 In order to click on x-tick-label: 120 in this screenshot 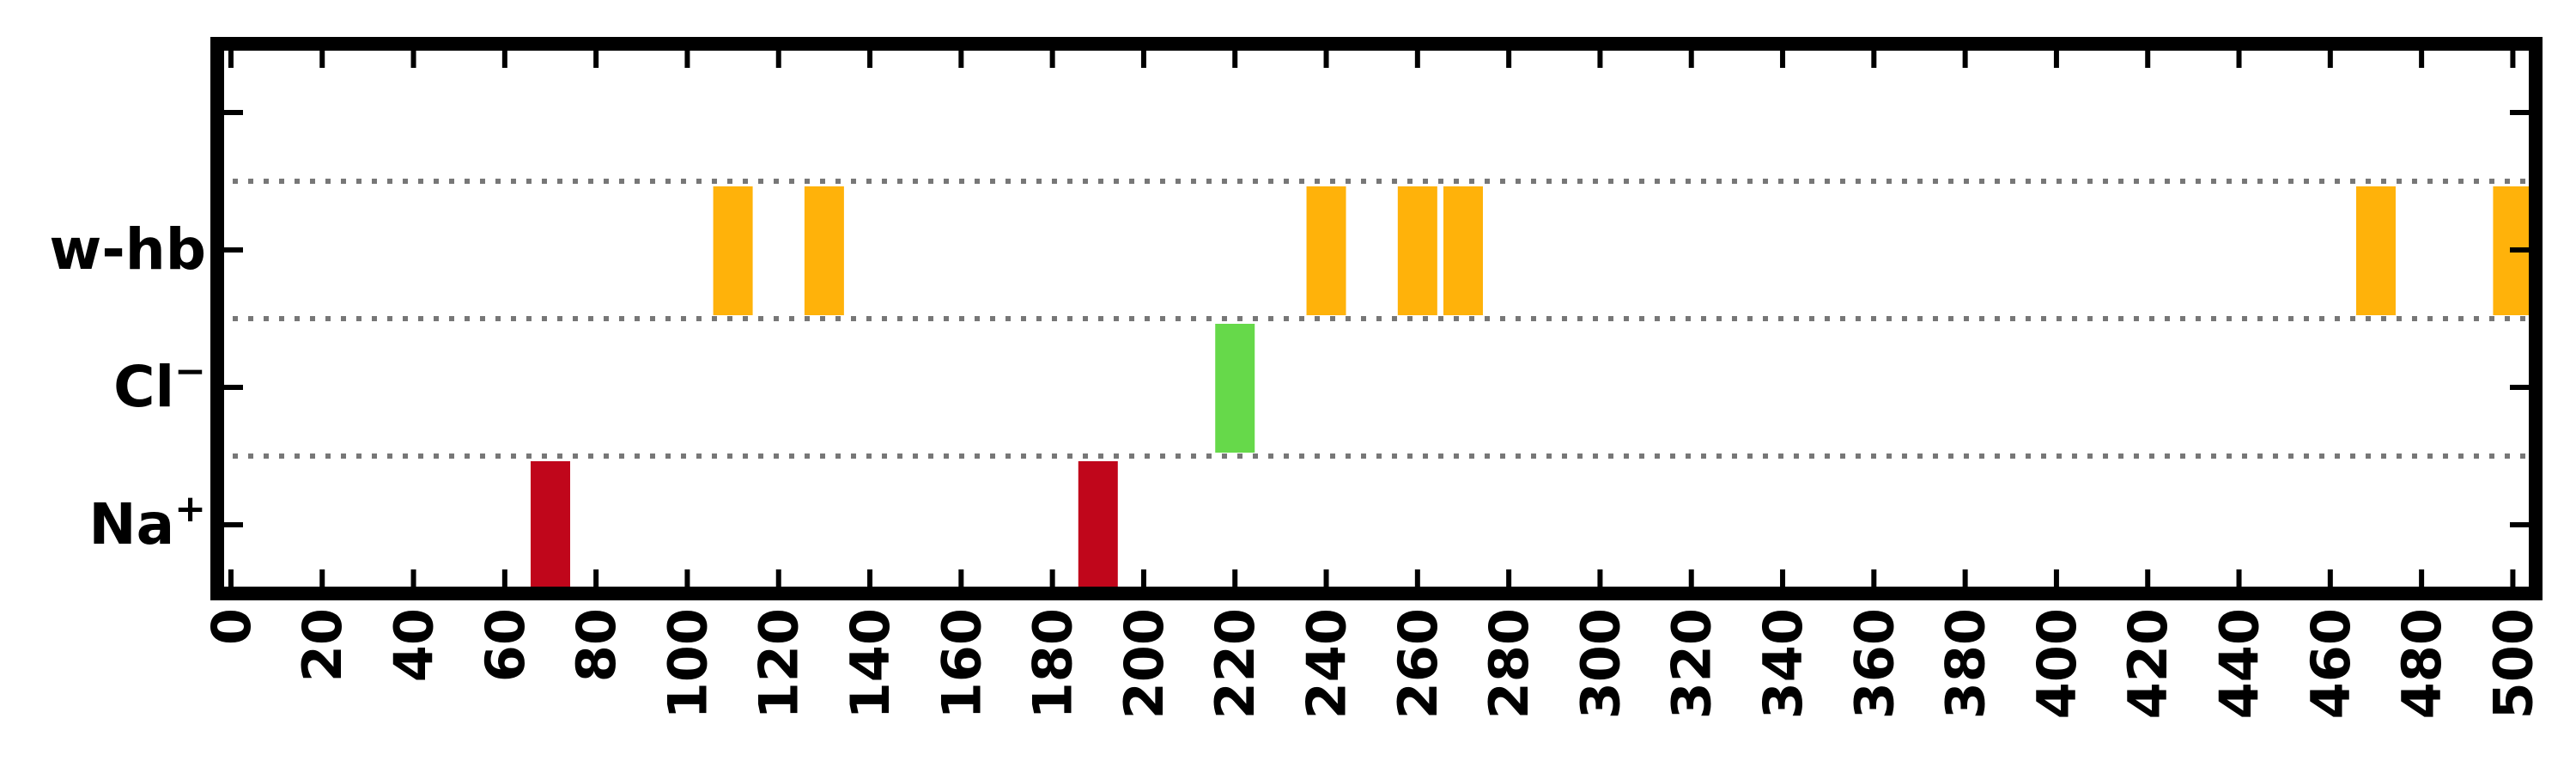, I will do `click(779, 663)`.